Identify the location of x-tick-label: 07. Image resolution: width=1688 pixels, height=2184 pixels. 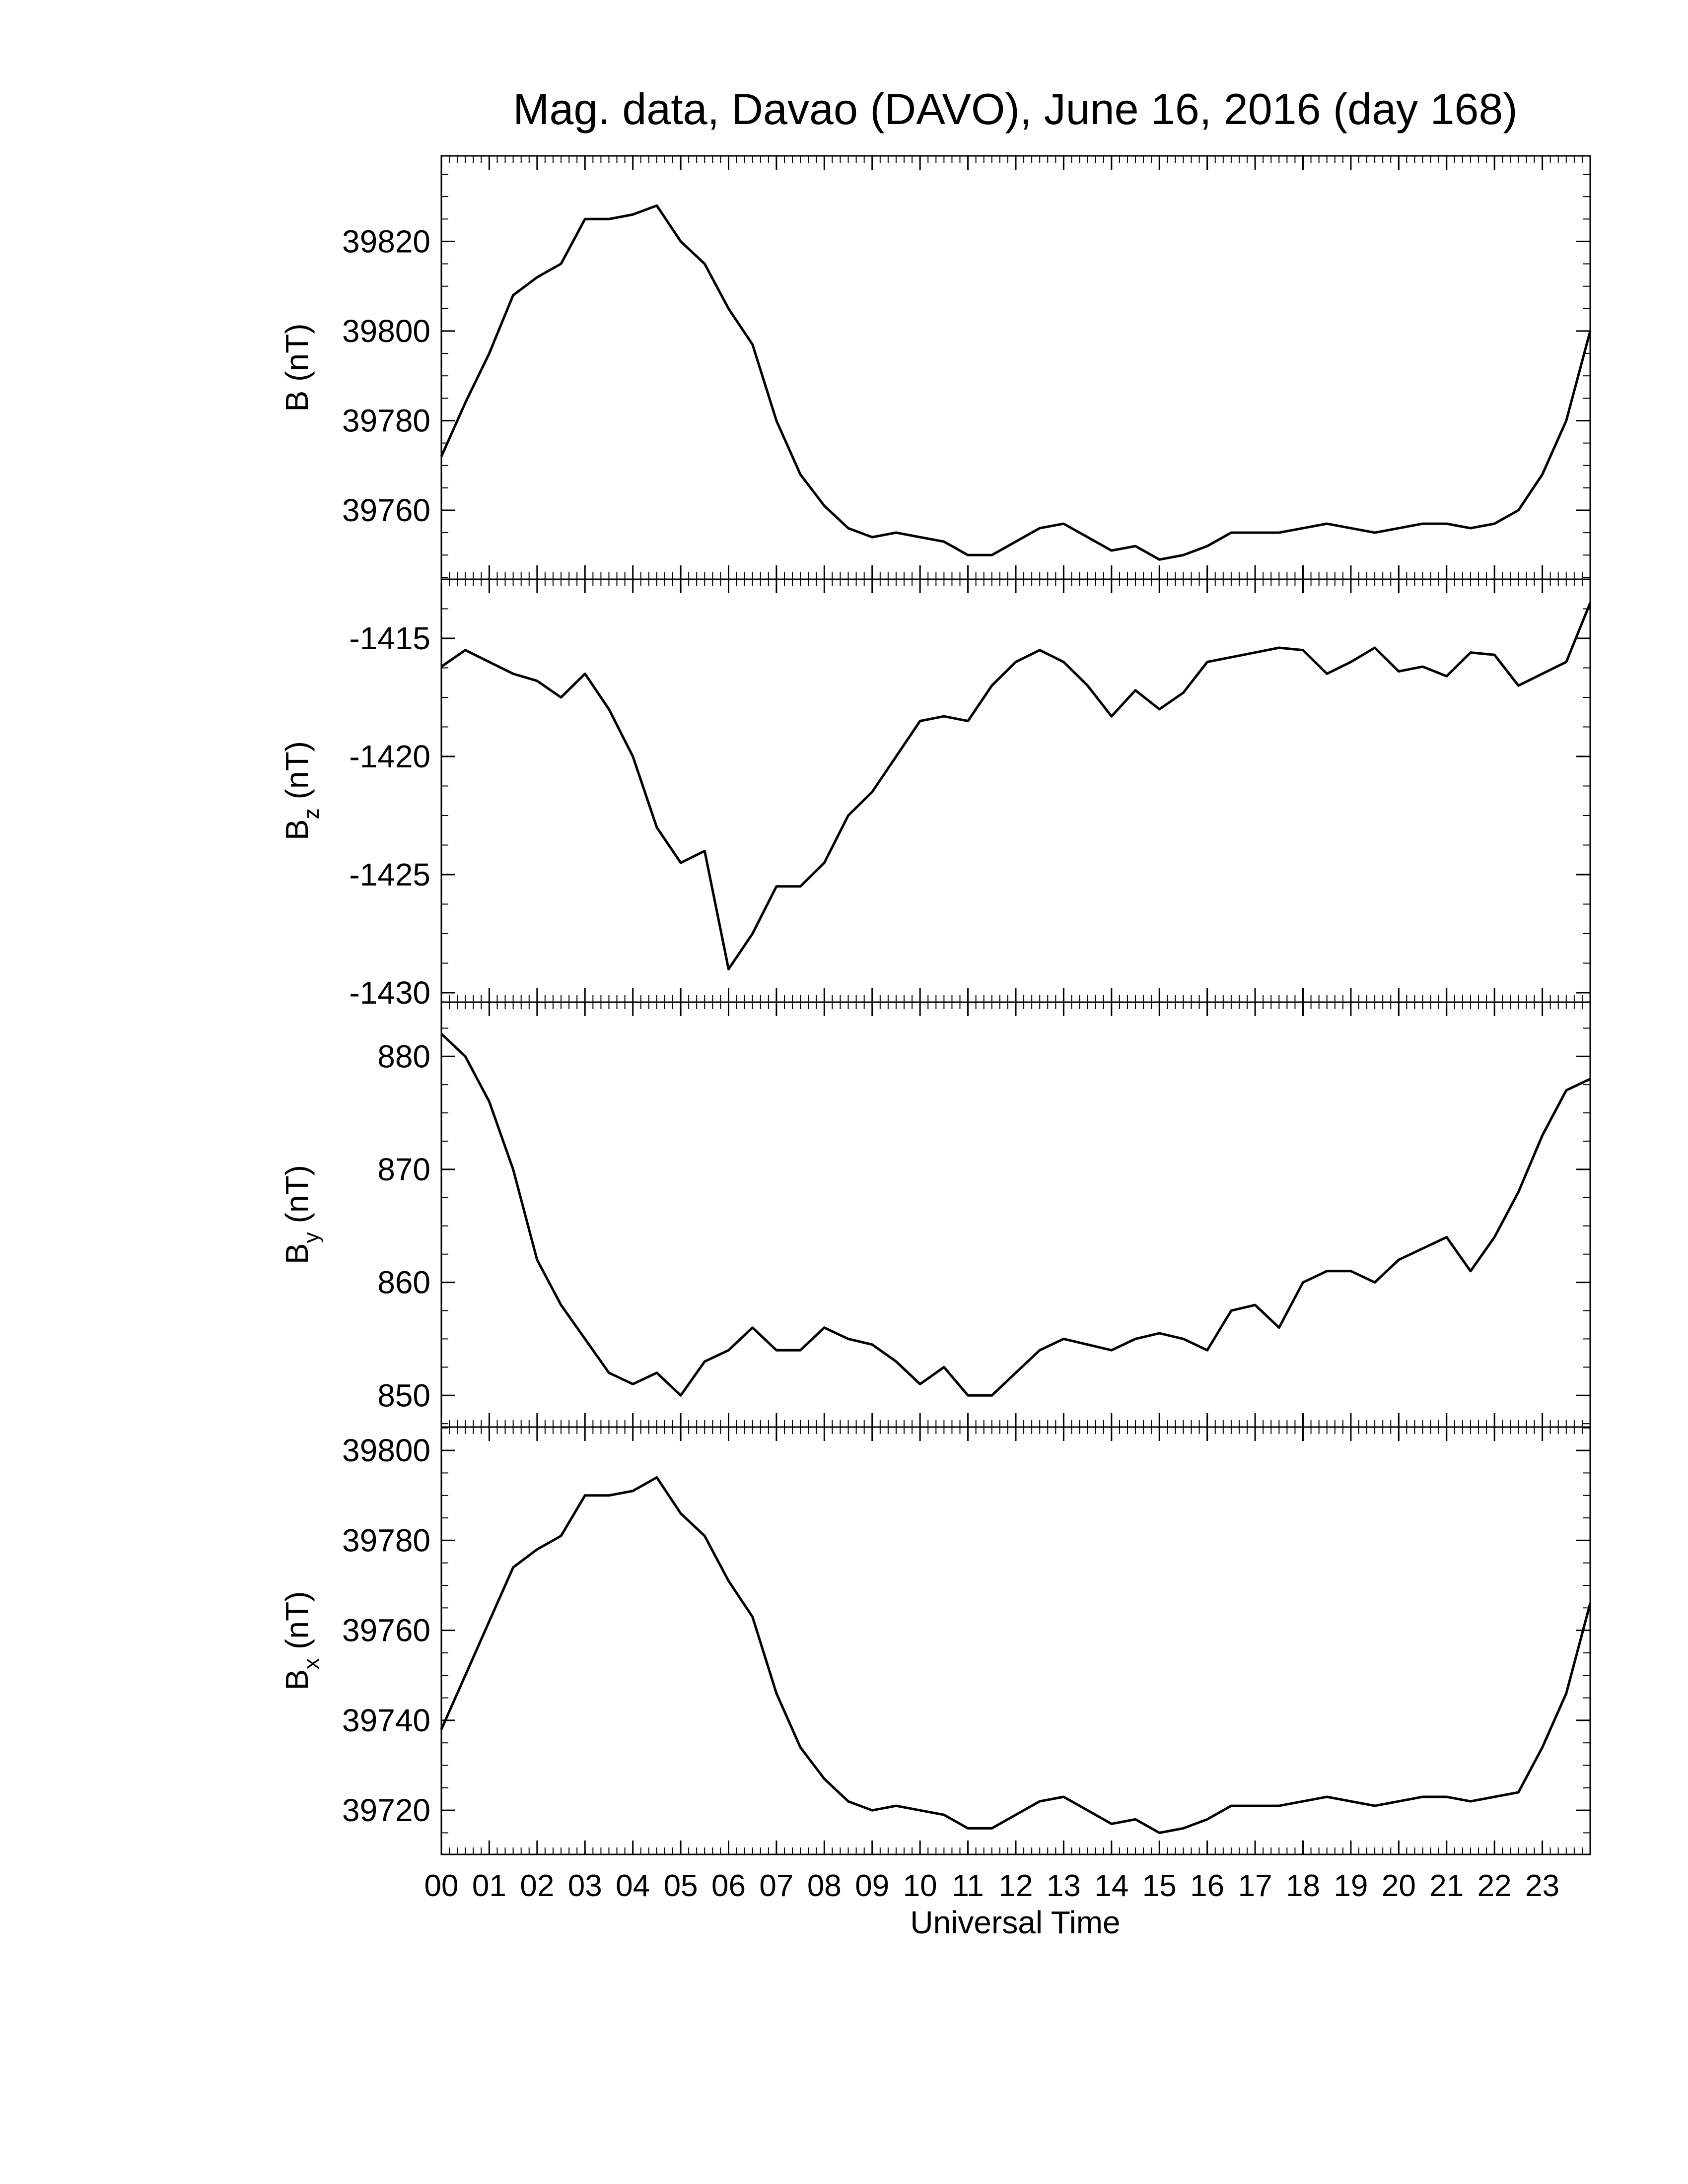
(776, 1886).